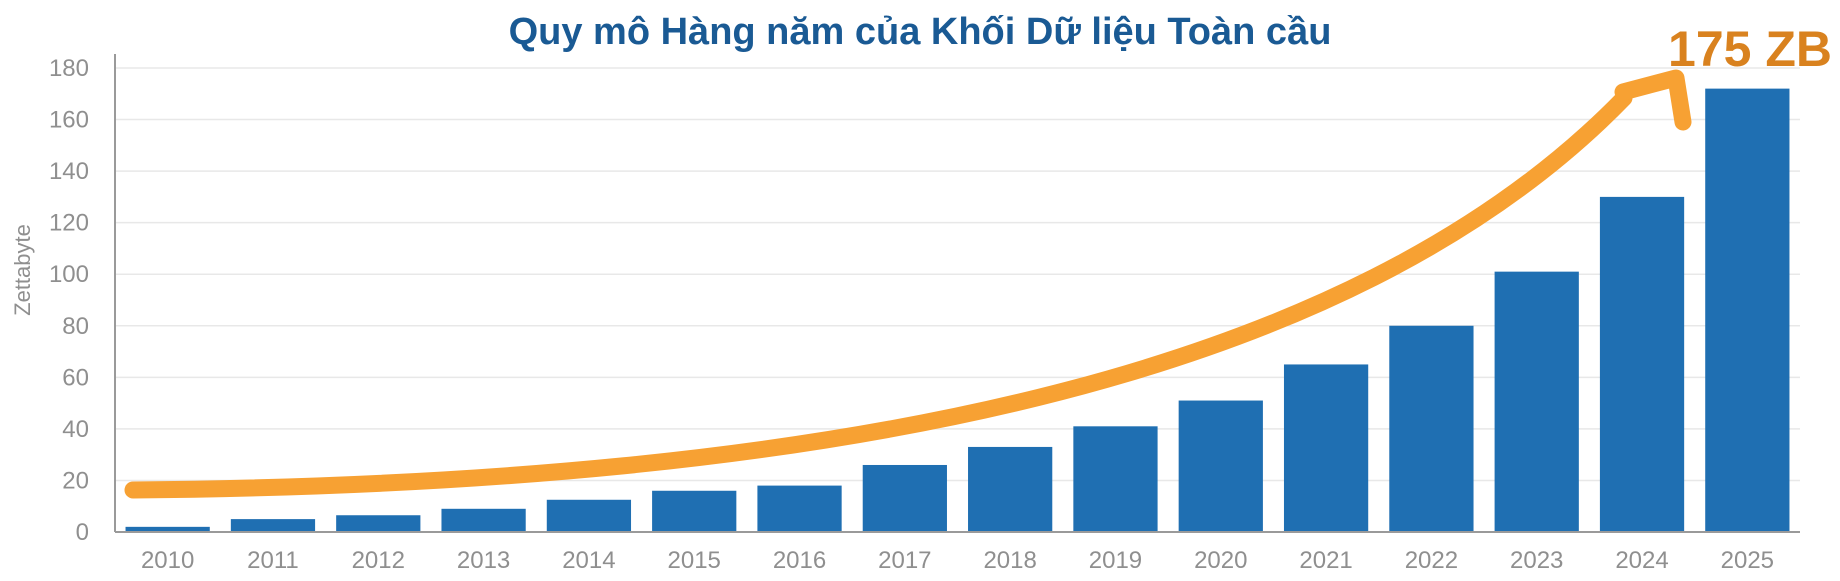 The height and width of the screenshot is (581, 1840). Describe the element at coordinates (589, 515) in the screenshot. I see `bar-2014` at that location.